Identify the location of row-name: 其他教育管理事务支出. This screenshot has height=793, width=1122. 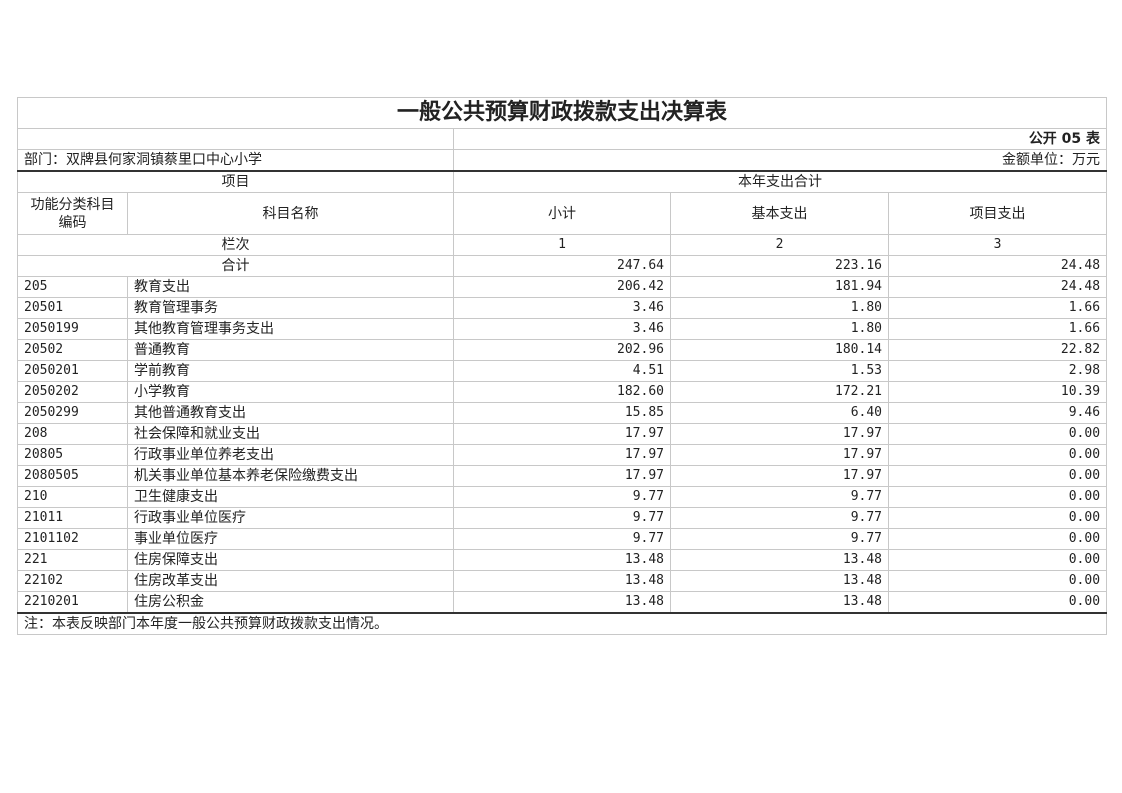
(290, 329).